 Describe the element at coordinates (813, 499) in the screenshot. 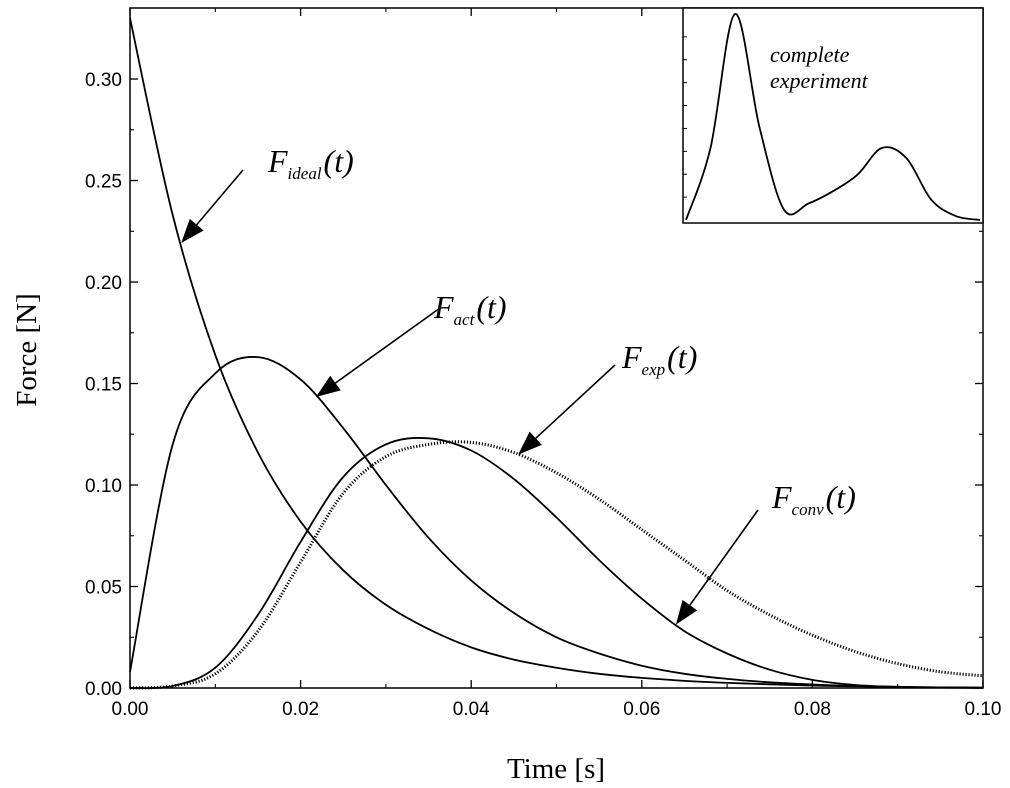

I see `annotation-f-conv-t: Fconv(t)` at that location.